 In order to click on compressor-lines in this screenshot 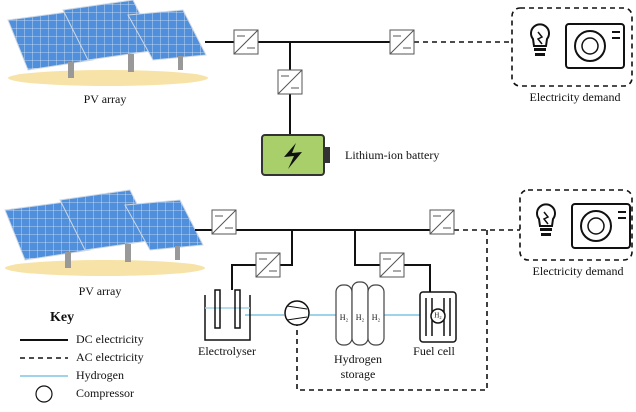, I will do `click(297, 313)`.